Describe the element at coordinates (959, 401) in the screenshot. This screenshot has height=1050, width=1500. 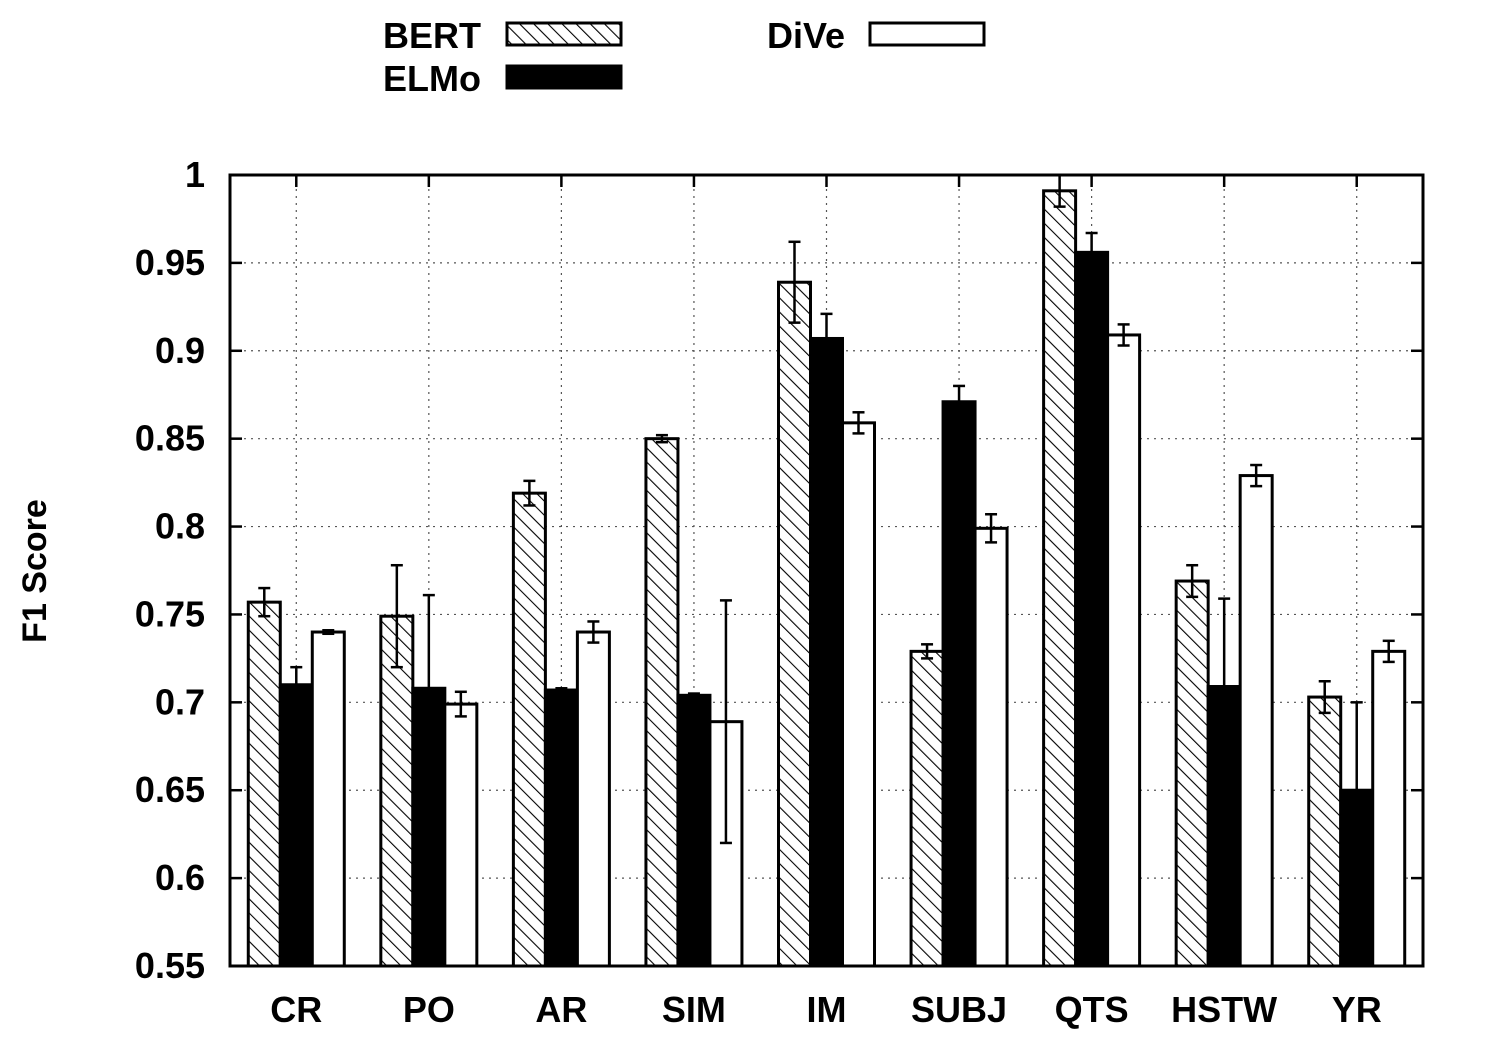
I see `error-bar-elmo-subj` at that location.